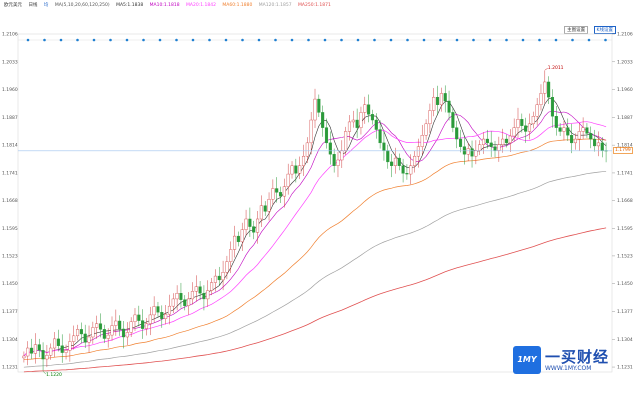 This screenshot has height=400, width=640. What do you see at coordinates (625, 229) in the screenshot?
I see `y-tick-label: 1.1595` at bounding box center [625, 229].